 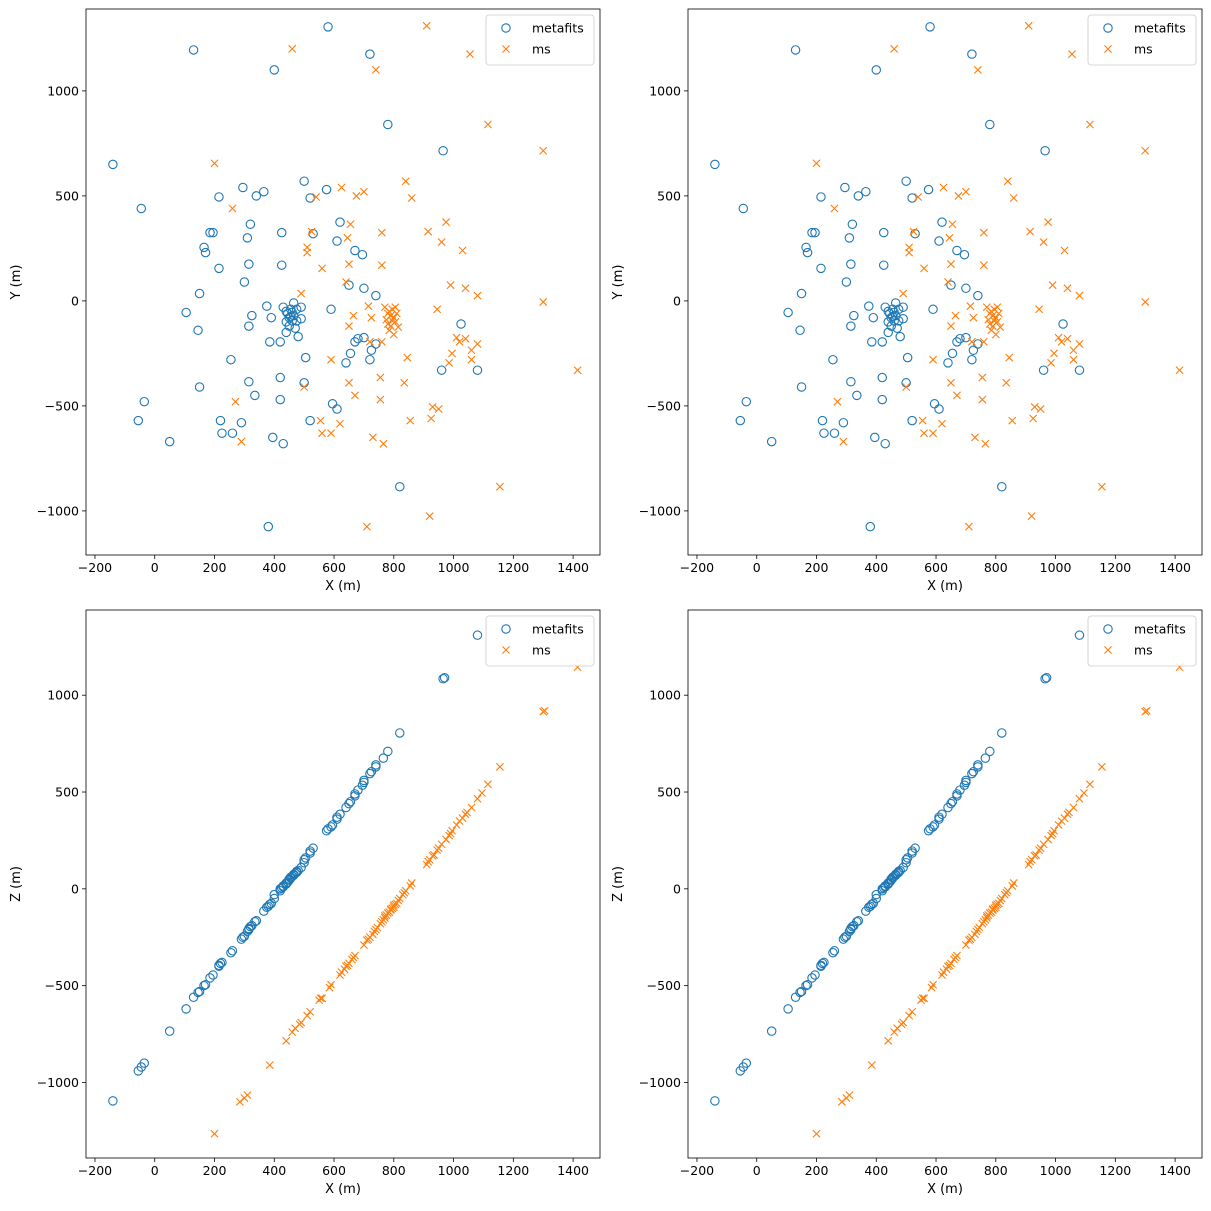 I want to click on legend-marker-ms, so click(x=506, y=650).